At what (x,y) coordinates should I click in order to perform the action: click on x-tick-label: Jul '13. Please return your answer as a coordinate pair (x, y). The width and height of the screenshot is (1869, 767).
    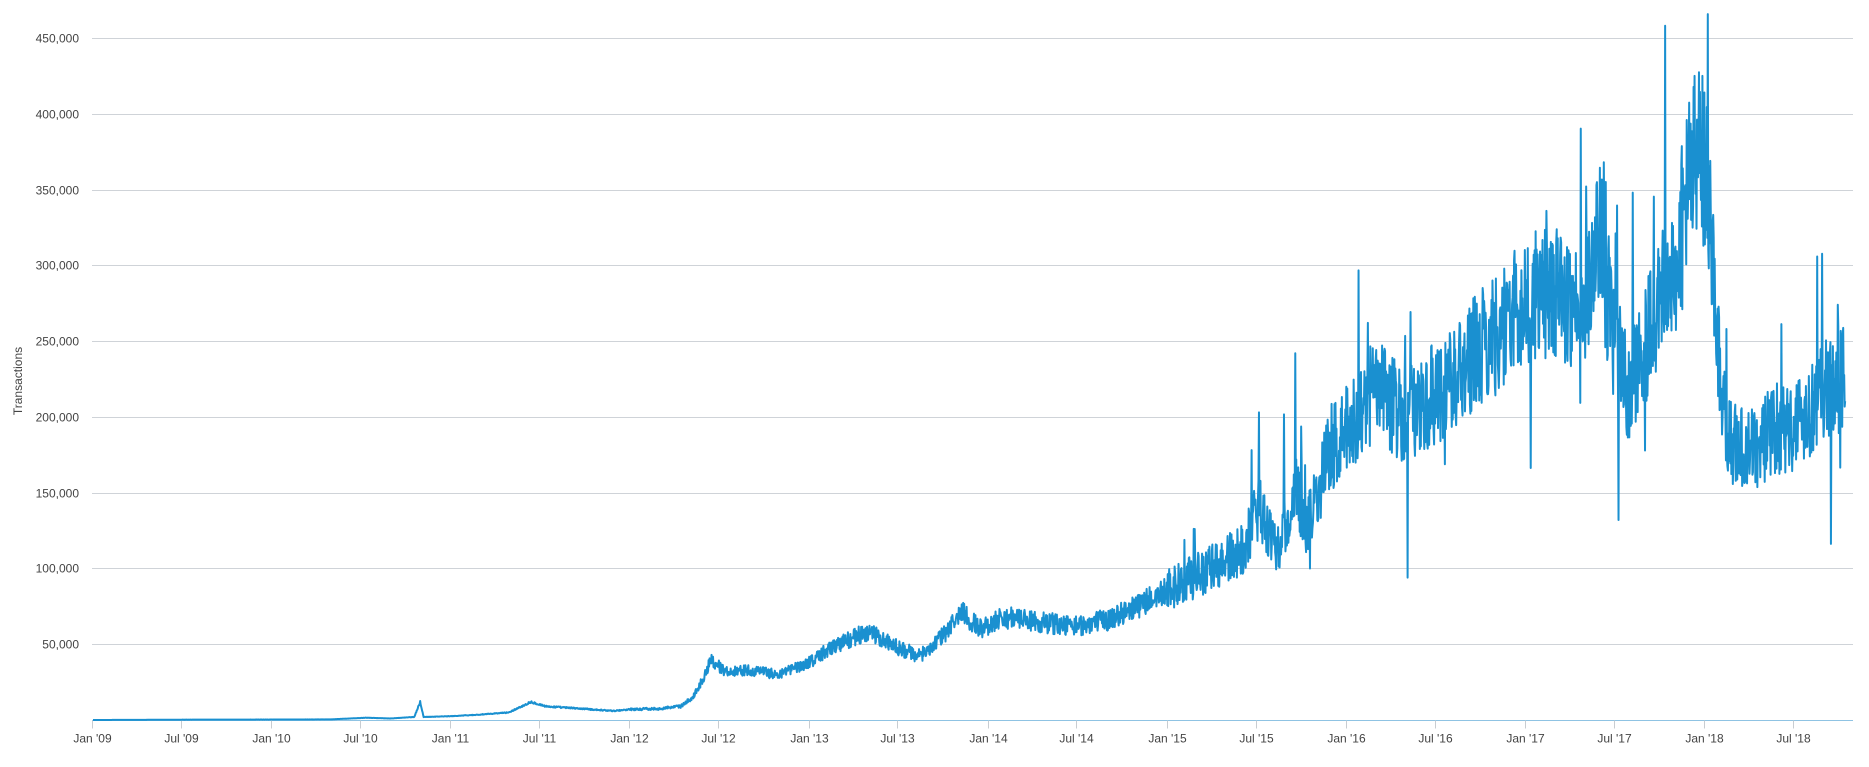
    Looking at the image, I should click on (897, 739).